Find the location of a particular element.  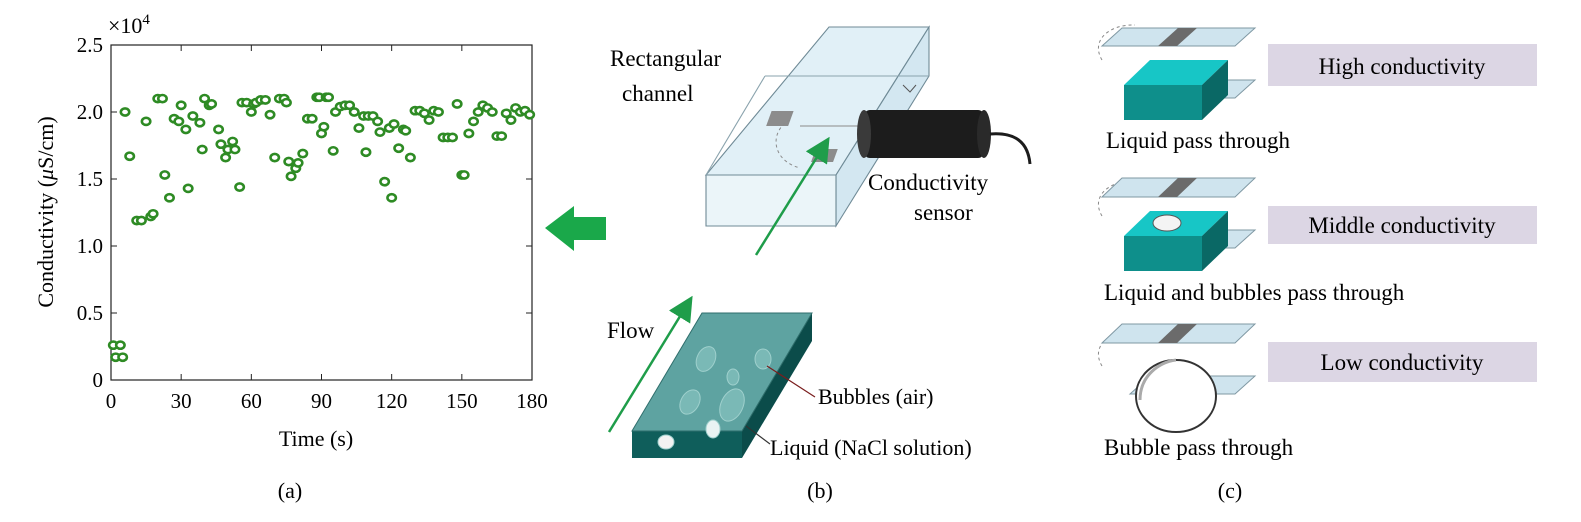

left-arrow-icon is located at coordinates (575, 228).